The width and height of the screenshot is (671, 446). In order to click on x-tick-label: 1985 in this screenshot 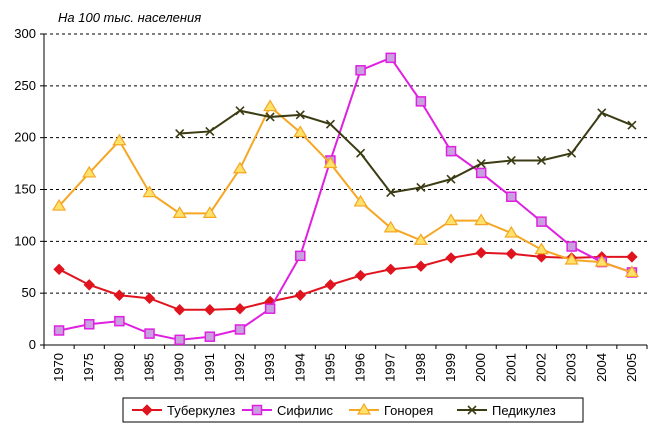, I will do `click(149, 367)`.